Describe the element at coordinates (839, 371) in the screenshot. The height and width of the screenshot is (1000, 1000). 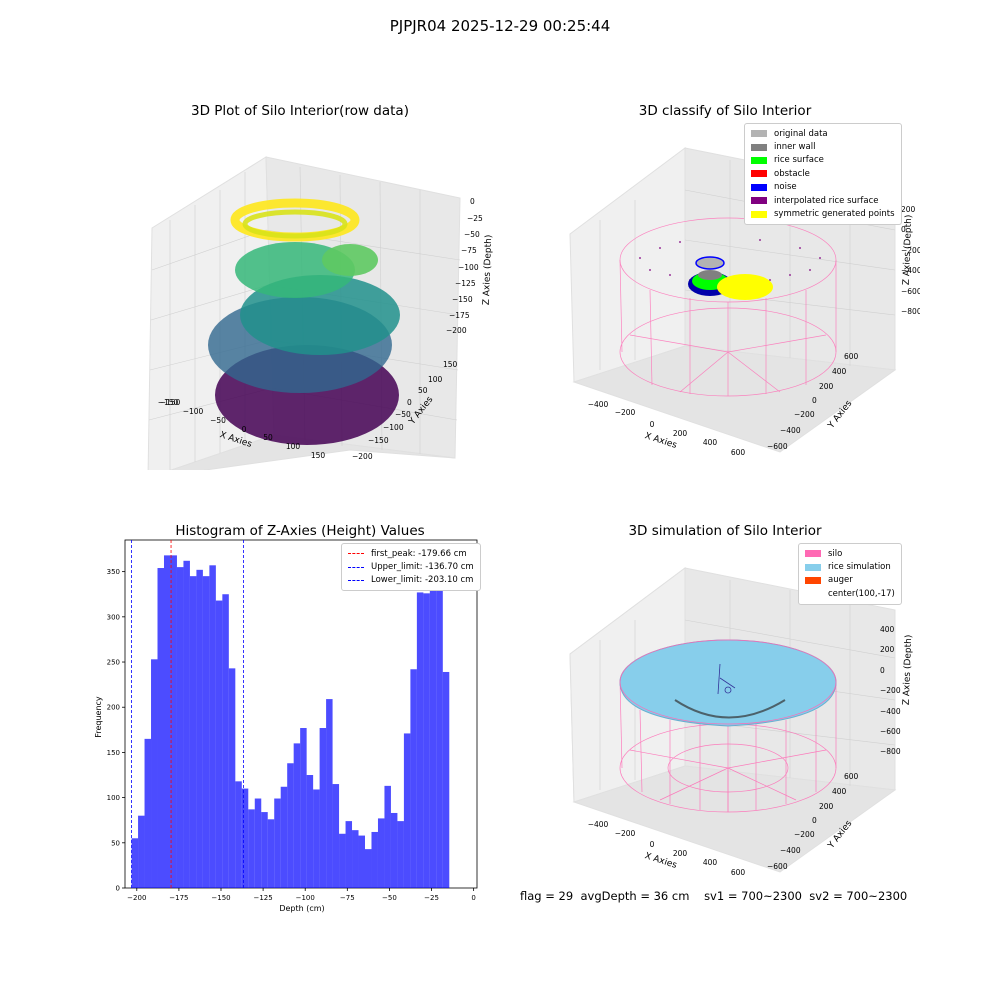
I see `classify-y-tick: 400` at that location.